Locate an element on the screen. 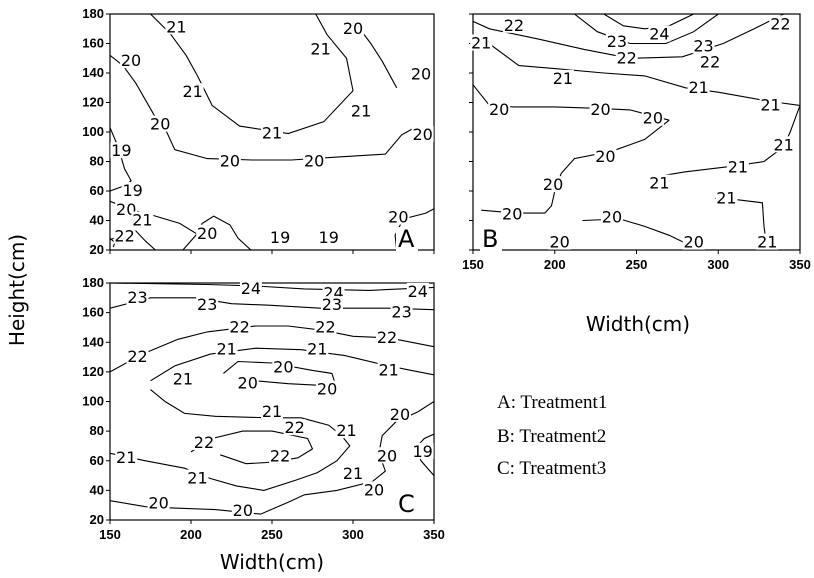 This screenshot has height=578, width=814. x-tick-label: 250 is located at coordinates (637, 264).